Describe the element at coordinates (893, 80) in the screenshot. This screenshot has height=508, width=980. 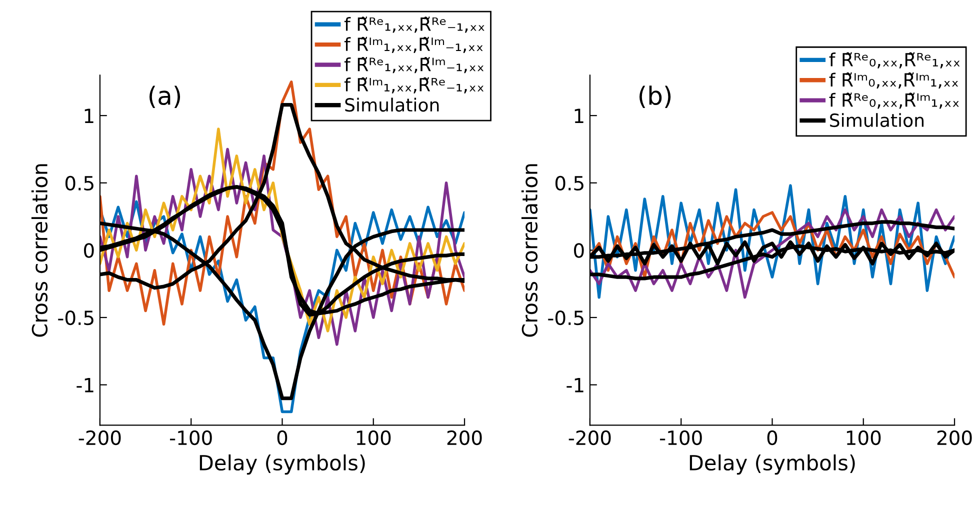
I see `legend-label: f R̃ᴵᵐ₀,ₓₓ,R̃ᴵᵐ₁,ₓₓ` at that location.